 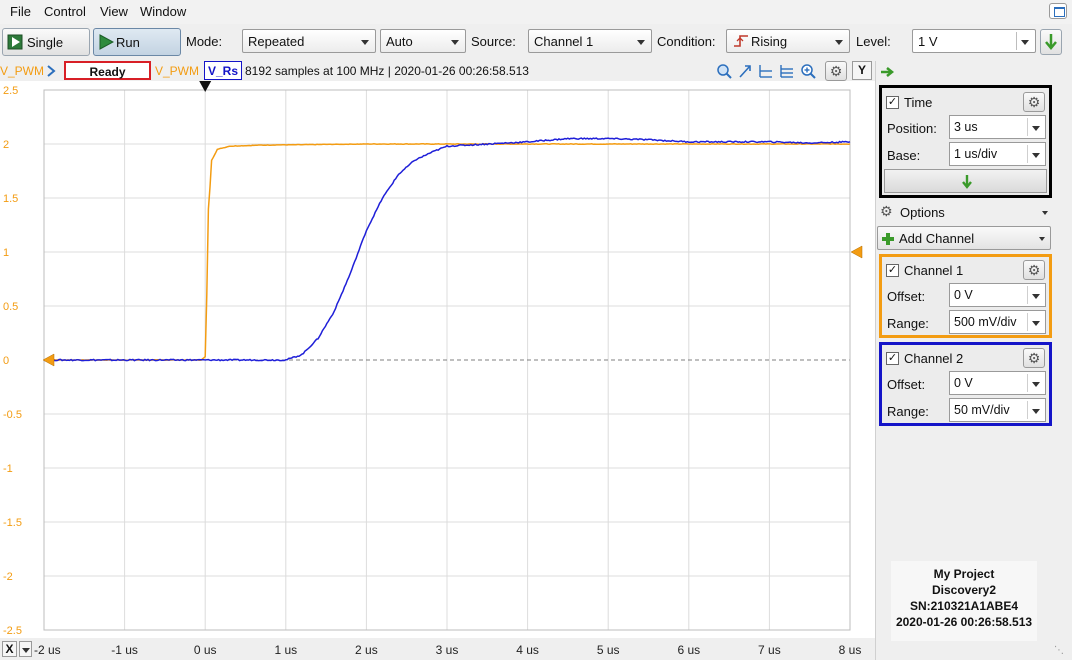 I want to click on trigger-level-marker, so click(x=856, y=252).